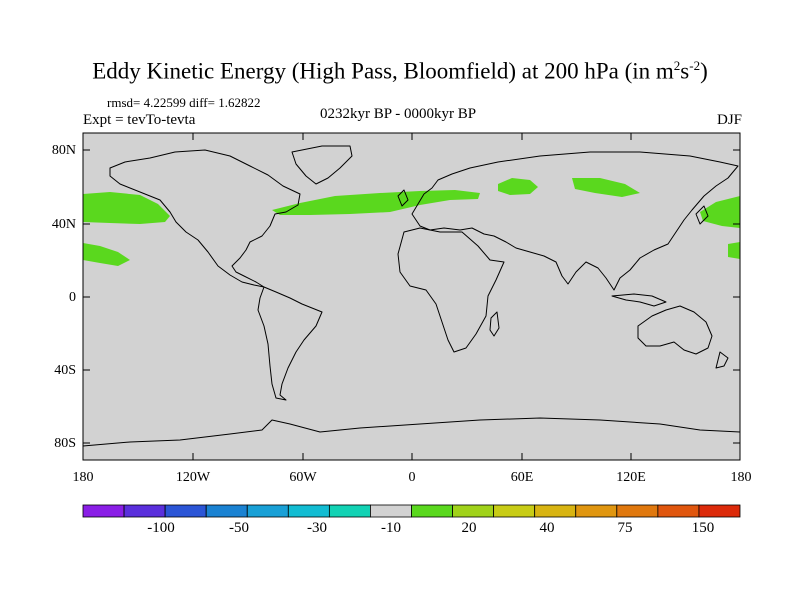  I want to click on colorbar-label: -10, so click(391, 528).